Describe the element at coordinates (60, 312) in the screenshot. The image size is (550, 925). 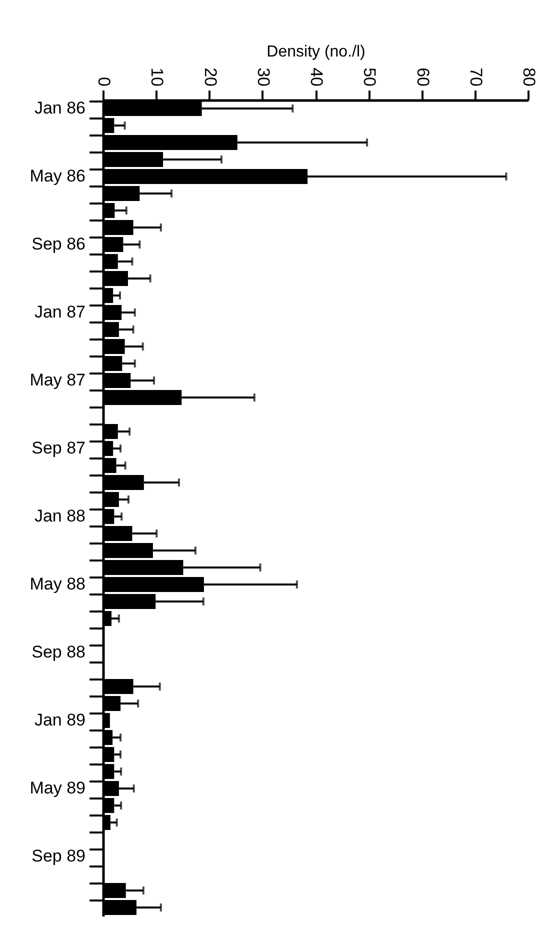
I see `y-tick-label: Jan 87` at that location.